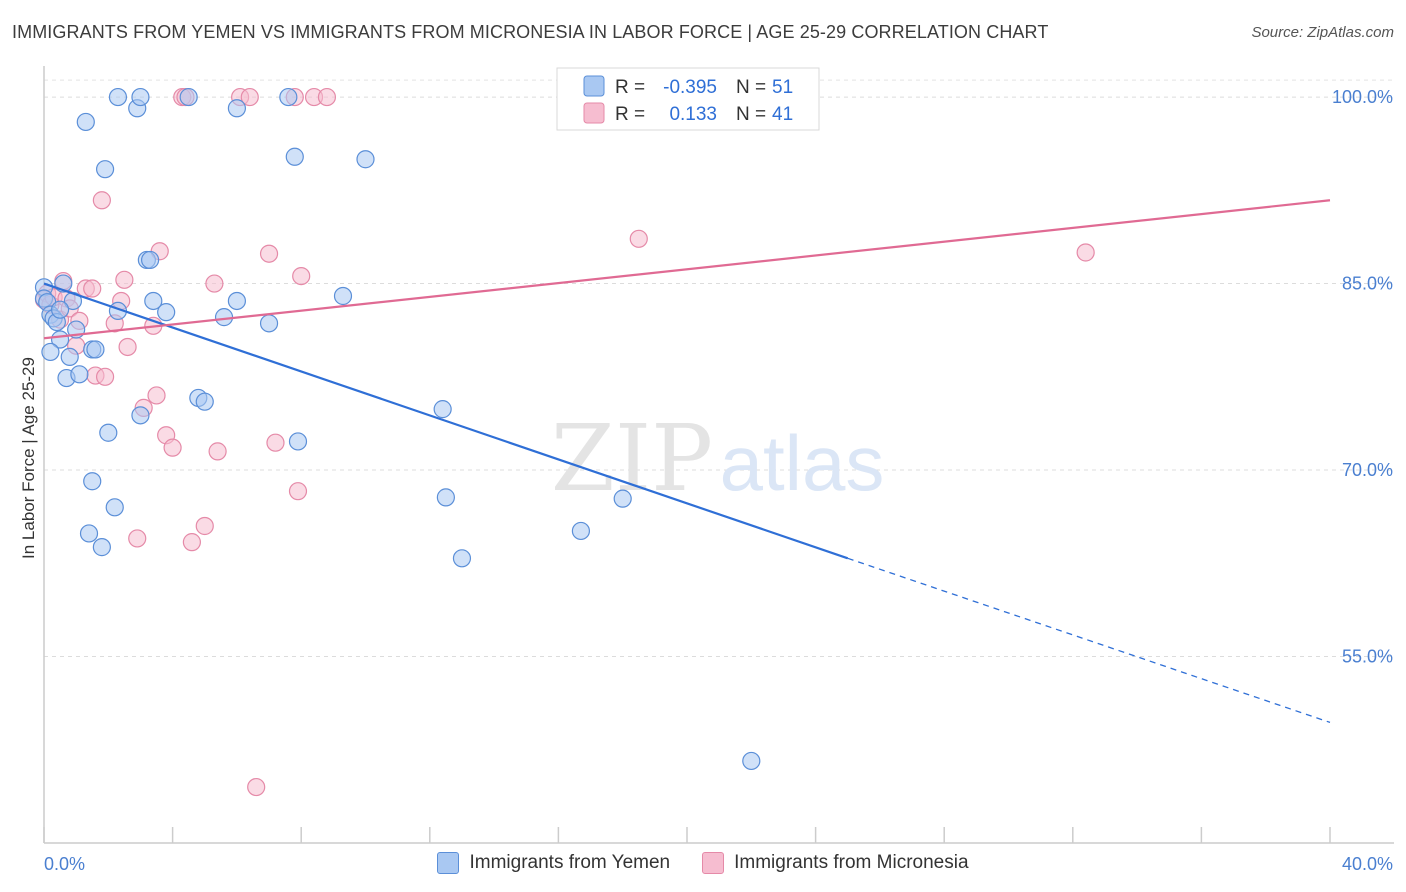 The height and width of the screenshot is (892, 1406). I want to click on legend-r-label-micronesia: R =, so click(630, 114).